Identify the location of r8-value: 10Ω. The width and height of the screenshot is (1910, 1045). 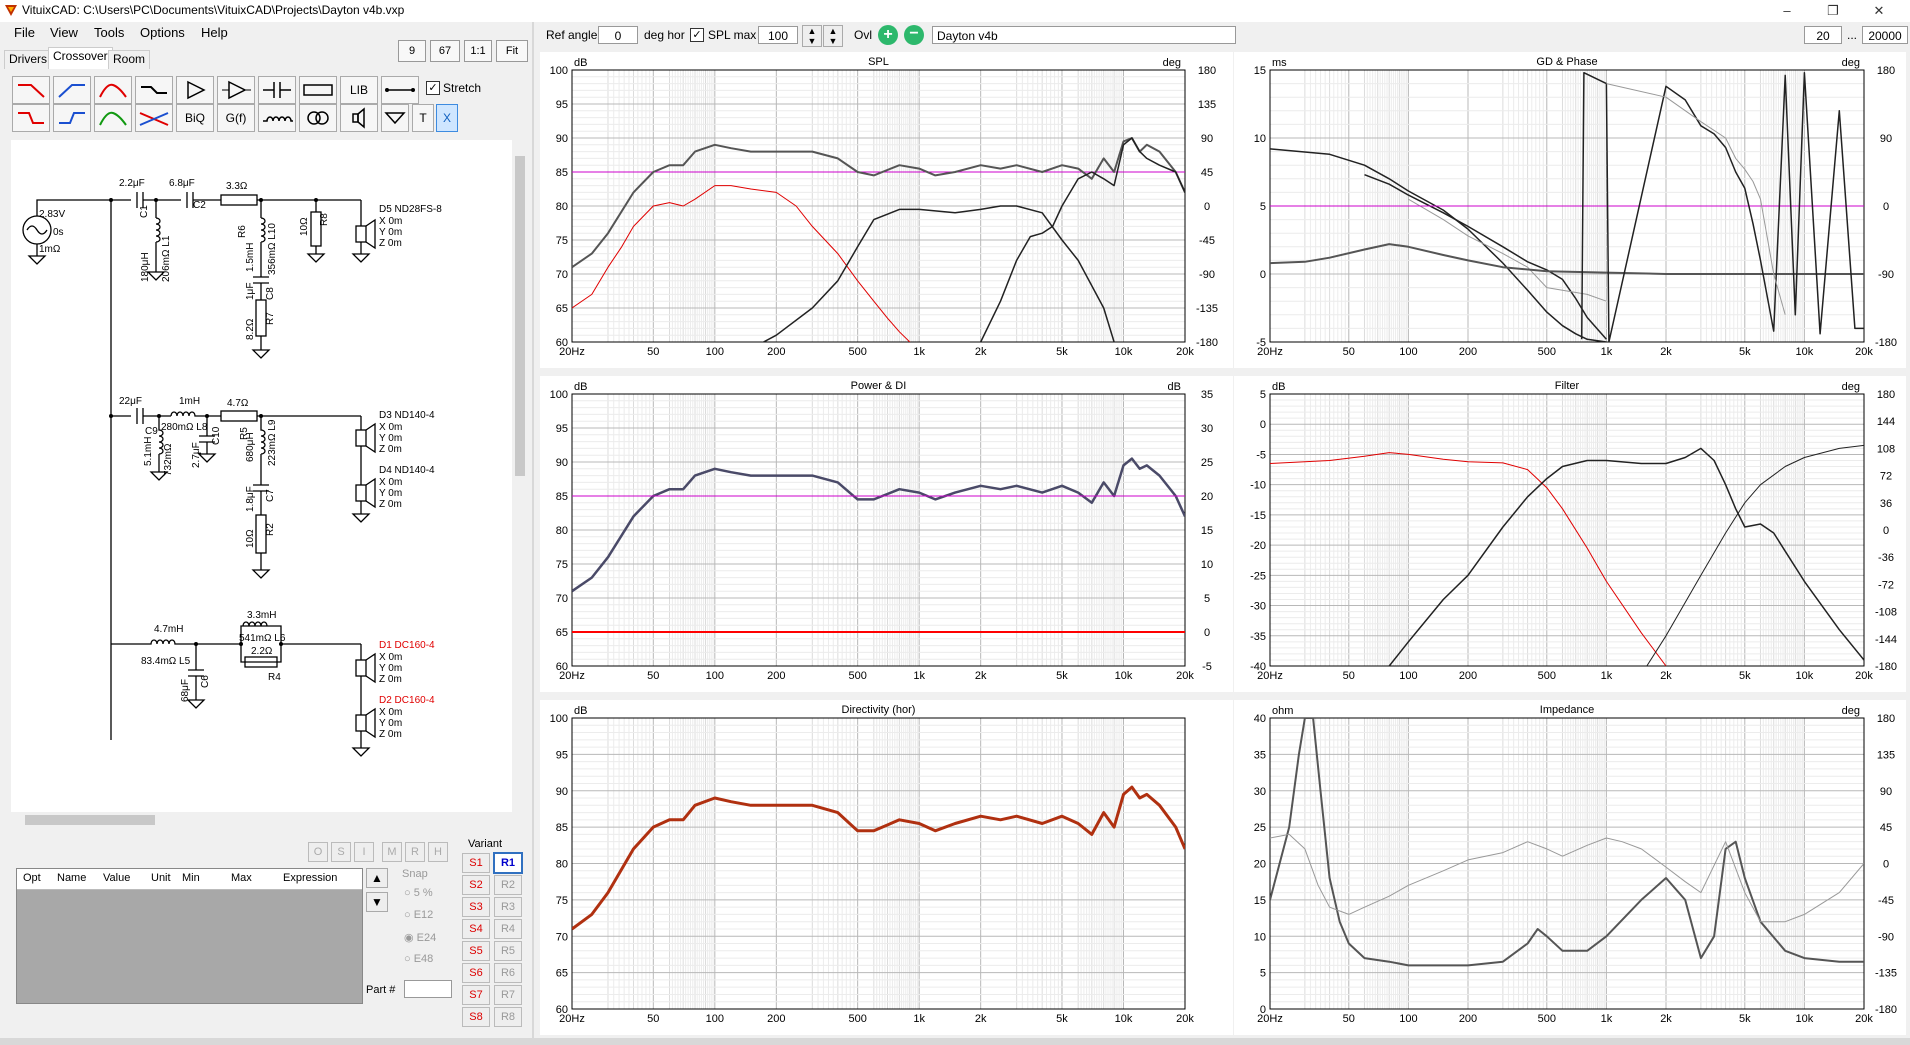
(304, 226).